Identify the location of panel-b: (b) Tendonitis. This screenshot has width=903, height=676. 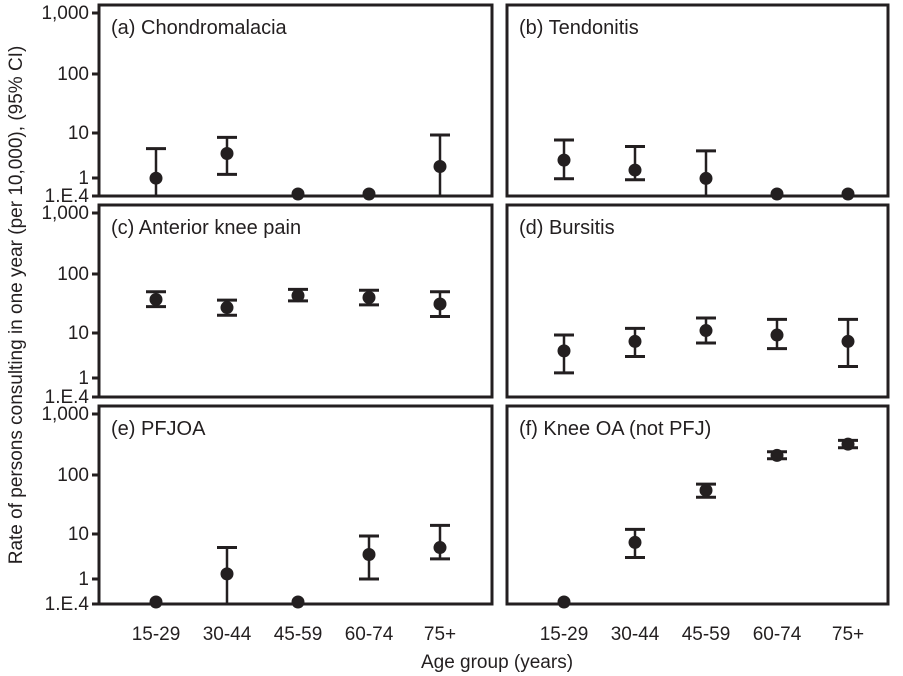
(697, 102).